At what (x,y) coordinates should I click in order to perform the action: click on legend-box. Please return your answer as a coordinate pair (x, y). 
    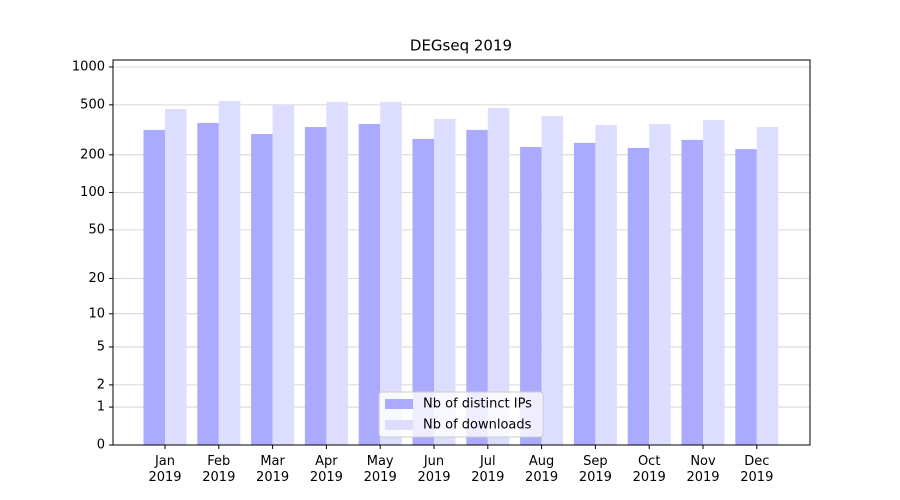
    Looking at the image, I should click on (461, 414).